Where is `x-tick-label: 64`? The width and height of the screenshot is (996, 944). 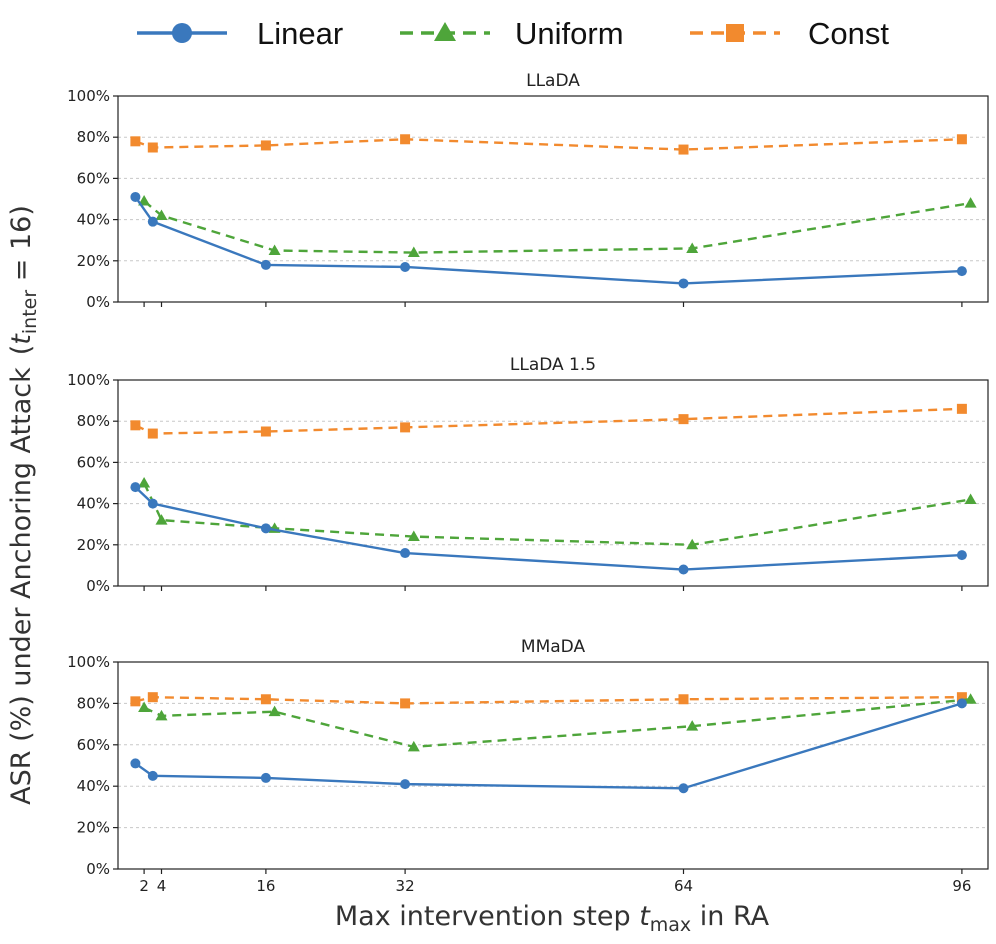
x-tick-label: 64 is located at coordinates (683, 886).